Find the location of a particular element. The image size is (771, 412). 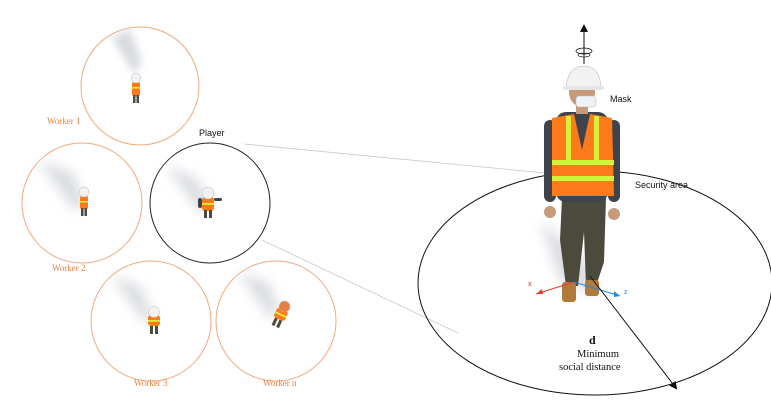

player-group: Player is located at coordinates (210, 196).